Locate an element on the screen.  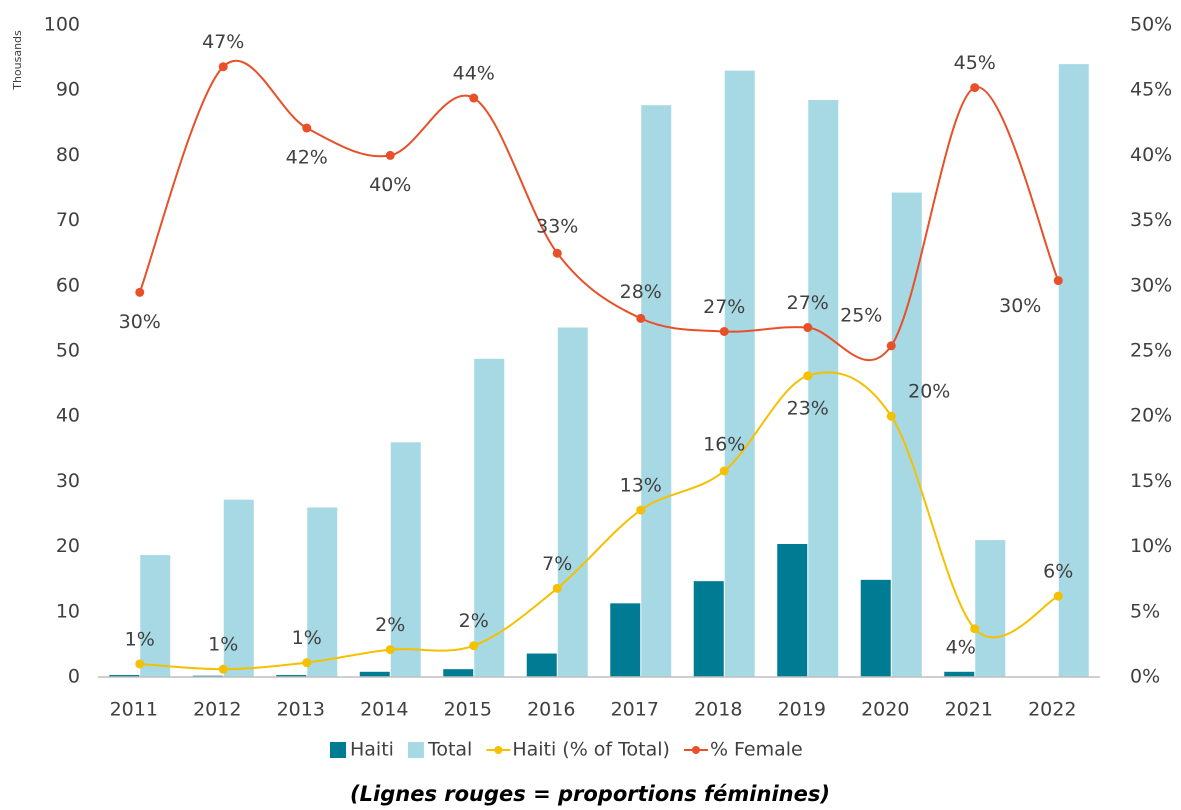
y2-tick-label: 25% is located at coordinates (1151, 351).